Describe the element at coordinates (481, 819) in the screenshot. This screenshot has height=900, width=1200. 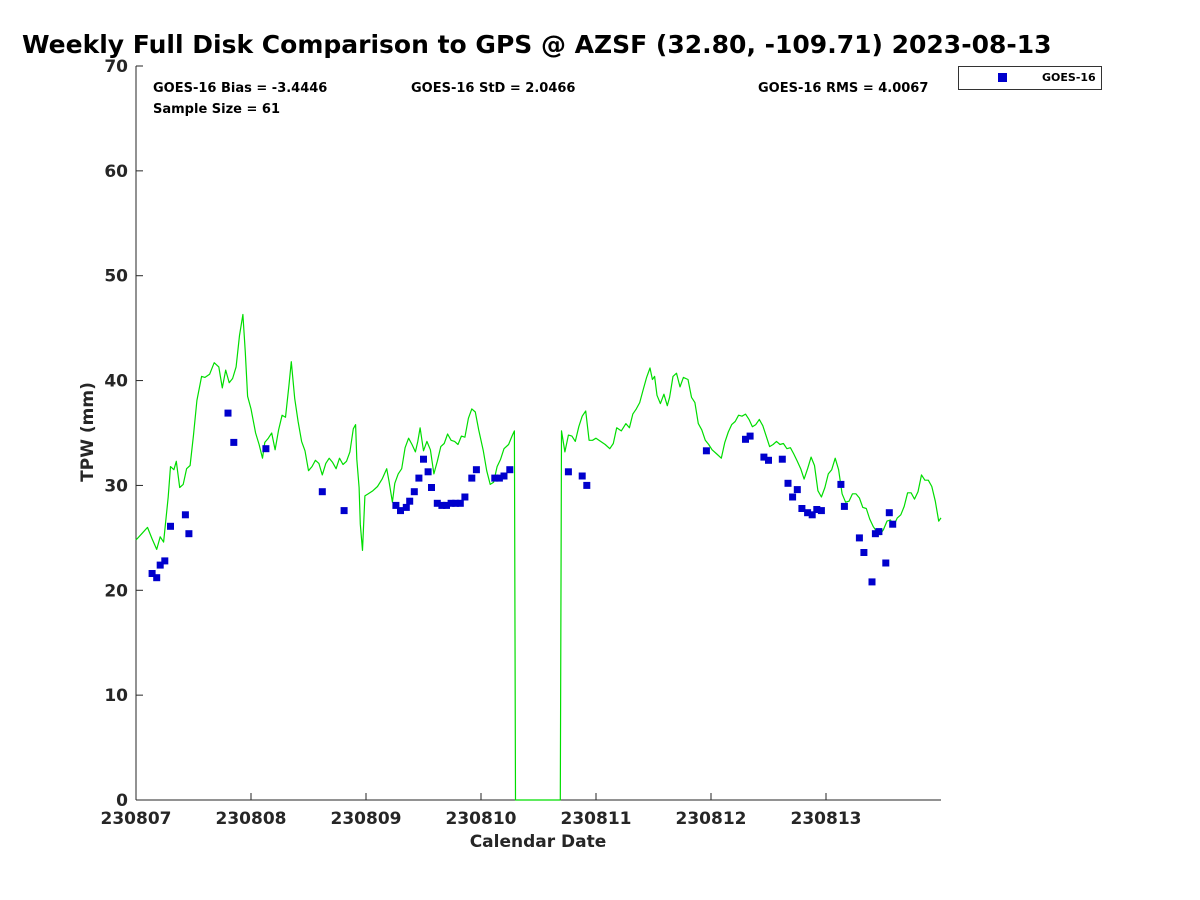
I see `x-tick-label: 230810` at that location.